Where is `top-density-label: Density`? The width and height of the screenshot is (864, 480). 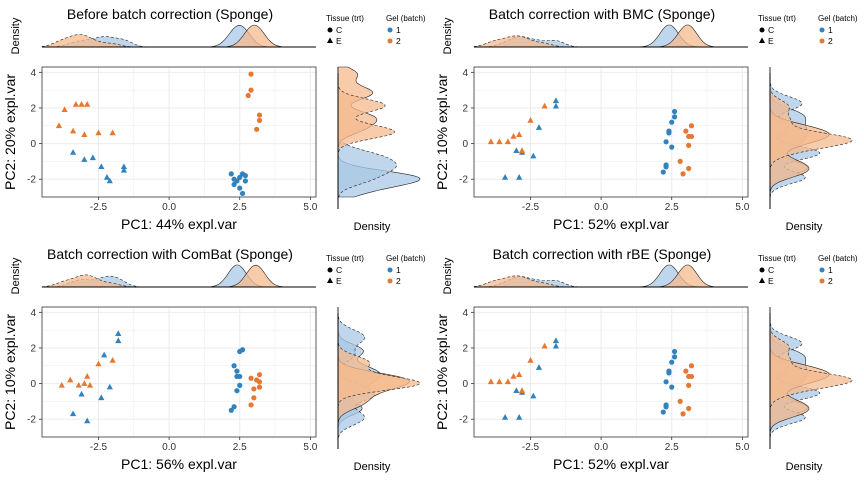 top-density-label: Density is located at coordinates (448, 275).